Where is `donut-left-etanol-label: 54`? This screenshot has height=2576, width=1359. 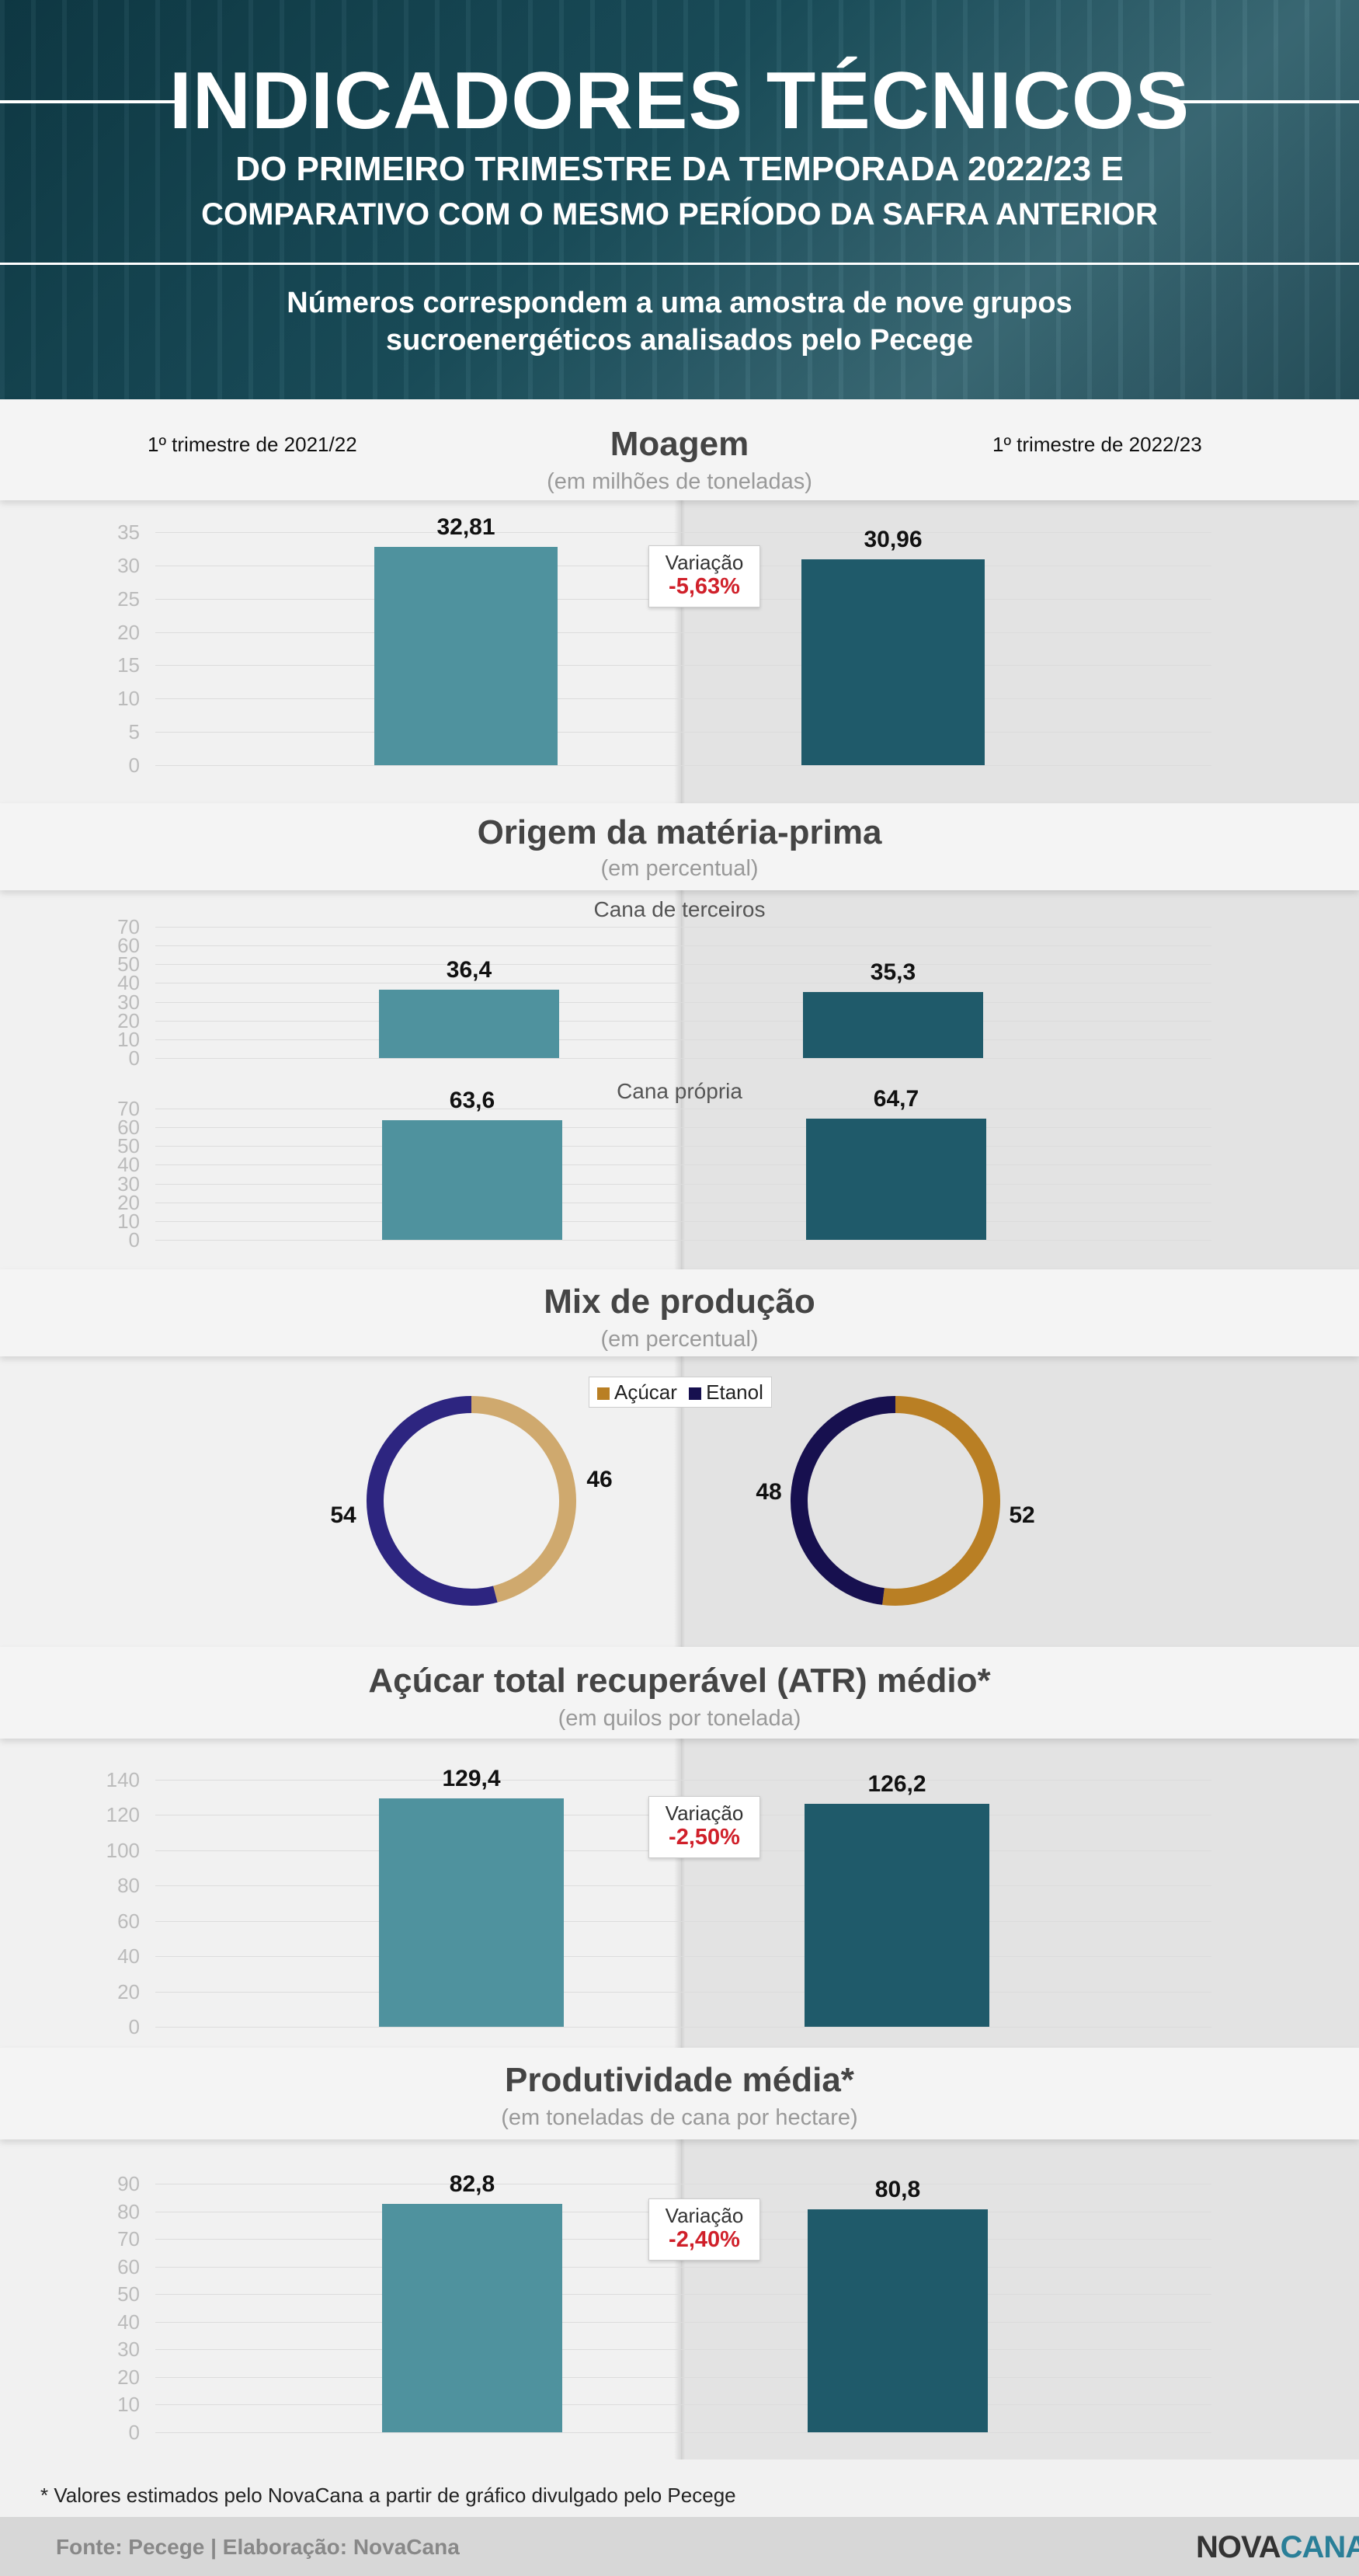 donut-left-etanol-label: 54 is located at coordinates (343, 1515).